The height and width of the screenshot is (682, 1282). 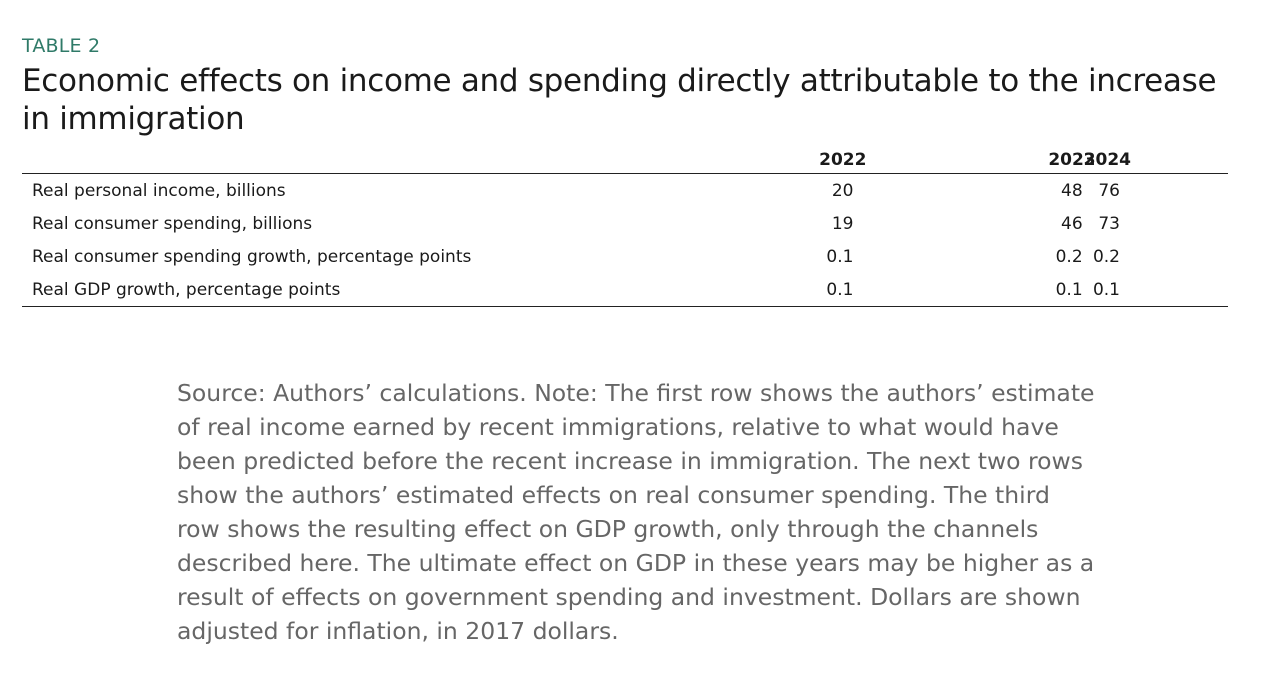 I want to click on cell-2024: 0.1, so click(x=1155, y=290).